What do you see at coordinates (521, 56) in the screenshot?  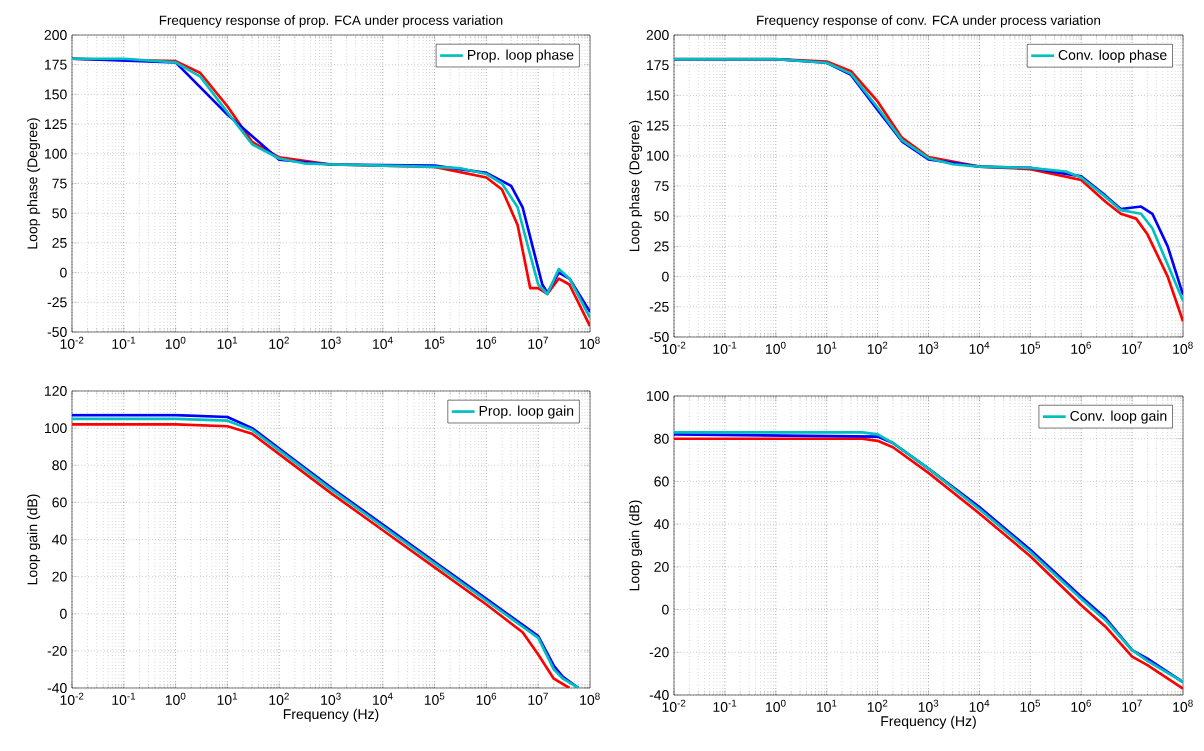 I see `legend-label: Prop. loop phase` at bounding box center [521, 56].